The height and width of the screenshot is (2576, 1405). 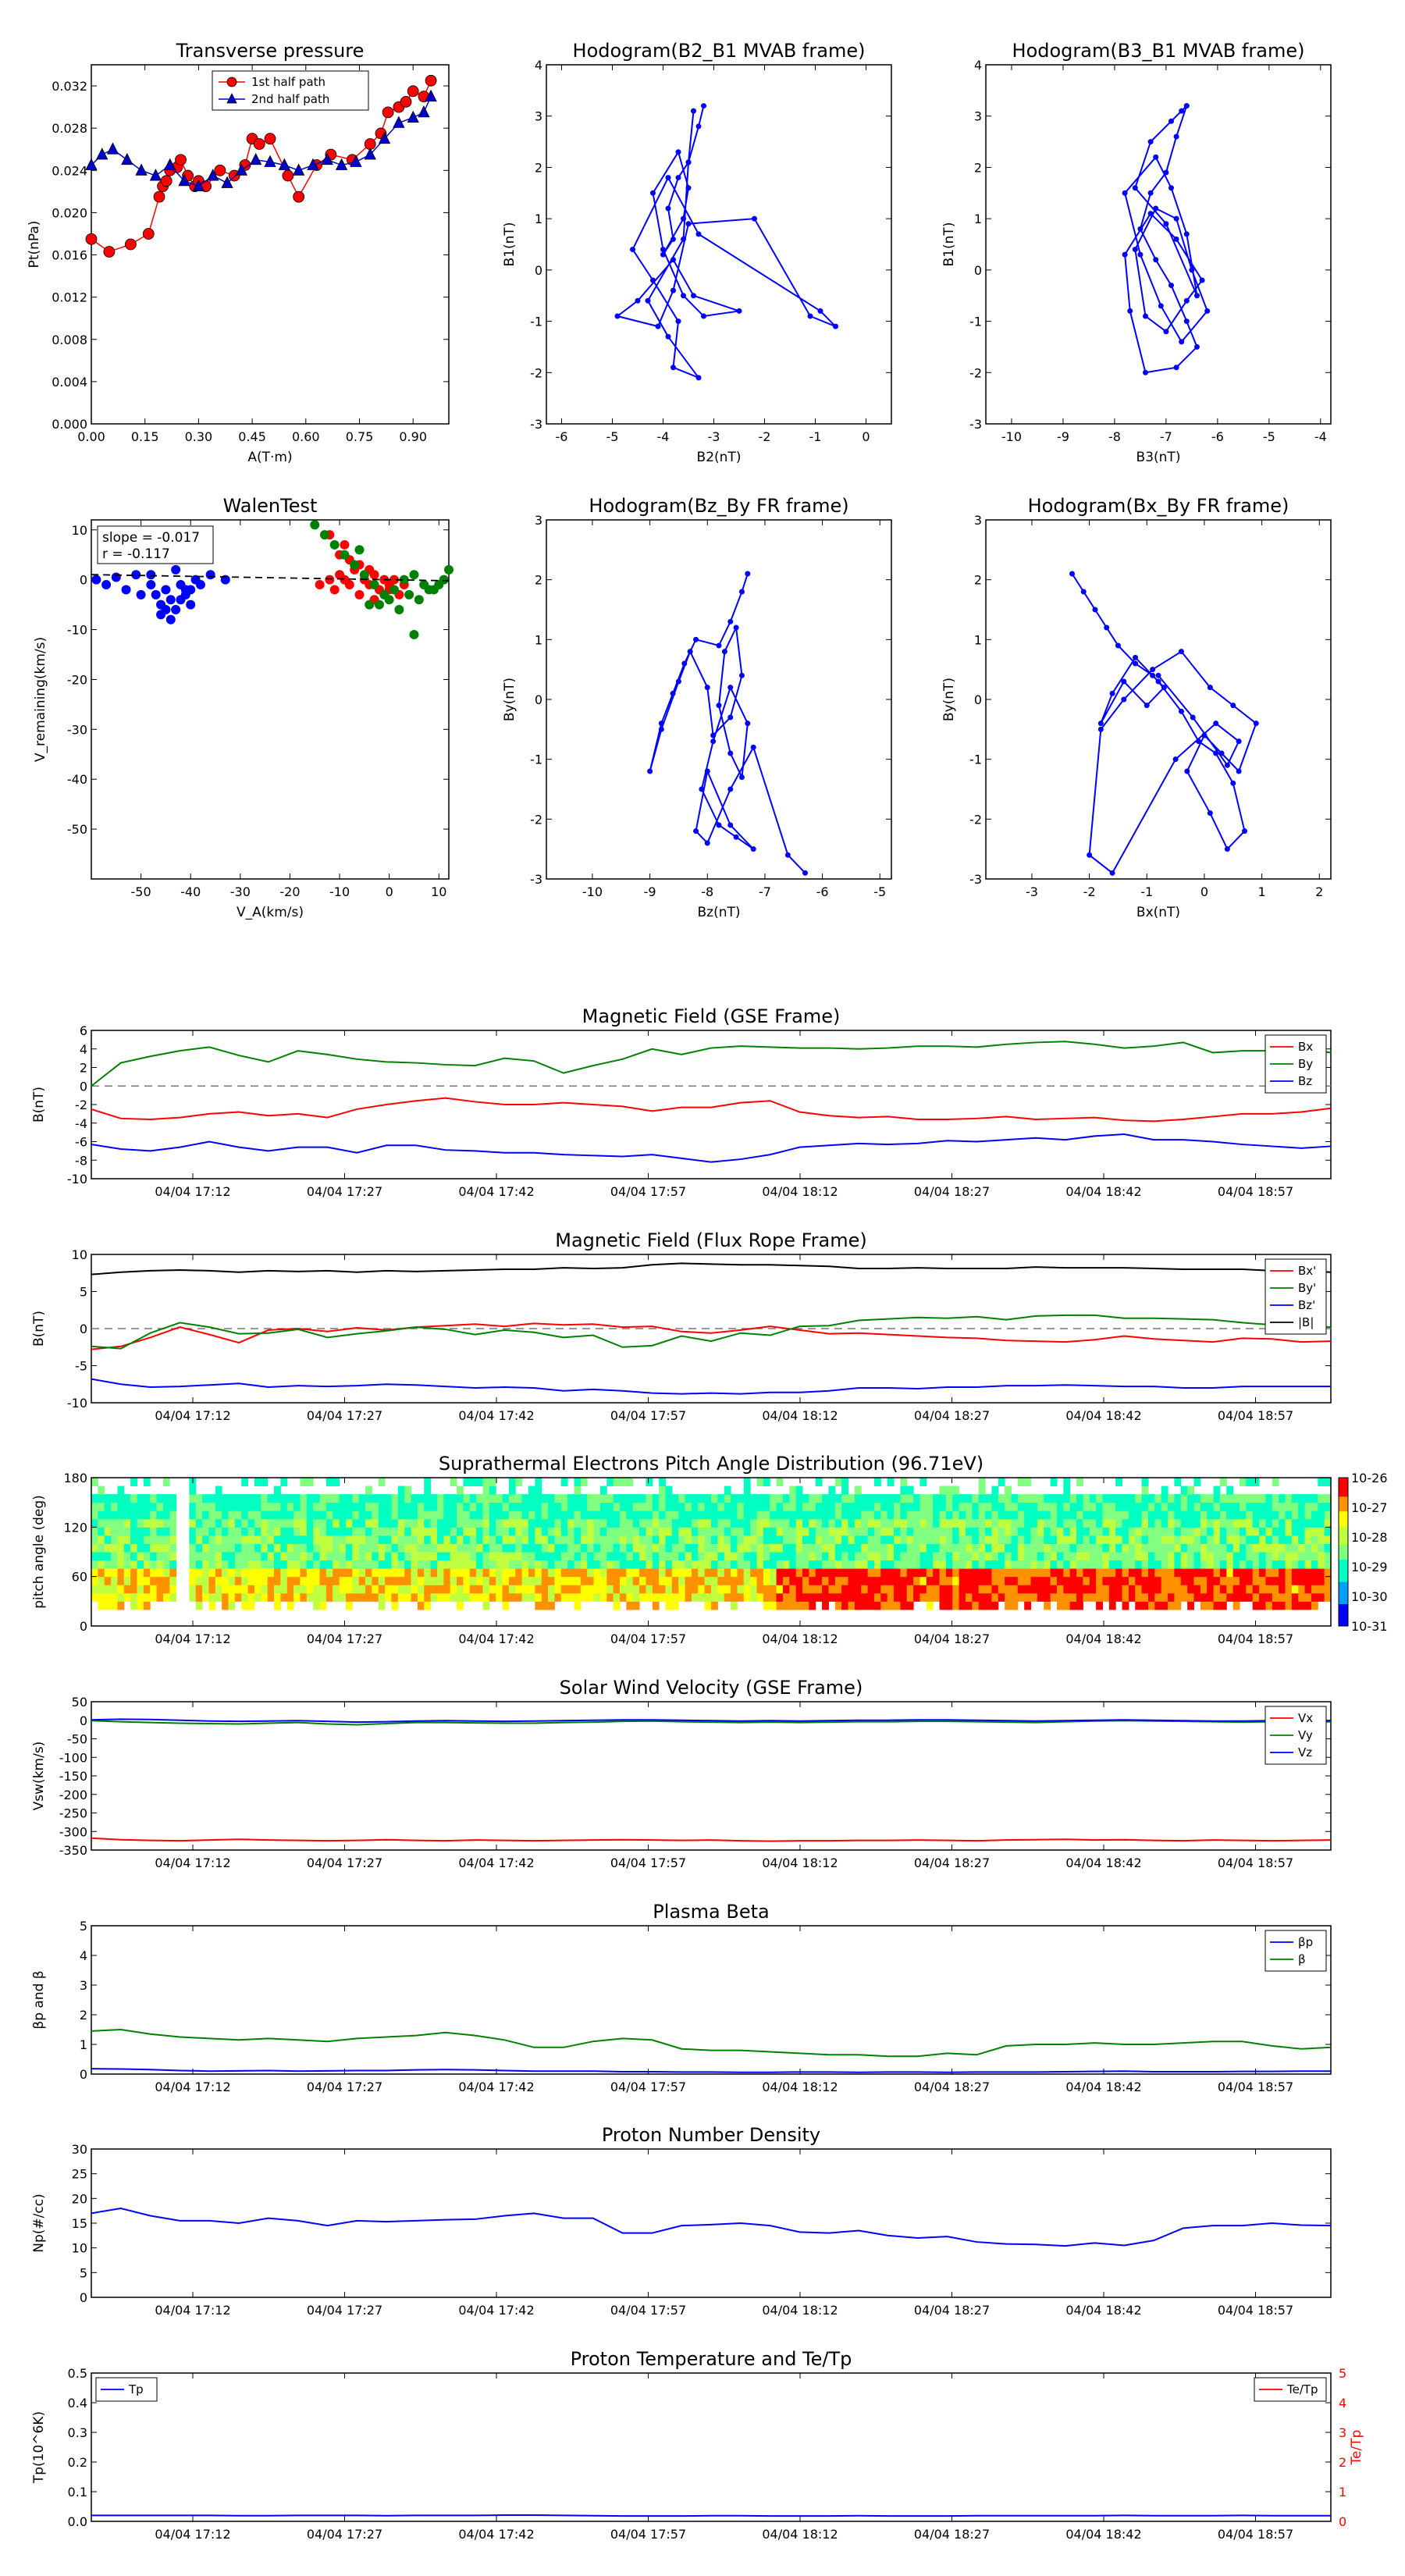 I want to click on y-tick-label: 180, so click(x=75, y=1478).